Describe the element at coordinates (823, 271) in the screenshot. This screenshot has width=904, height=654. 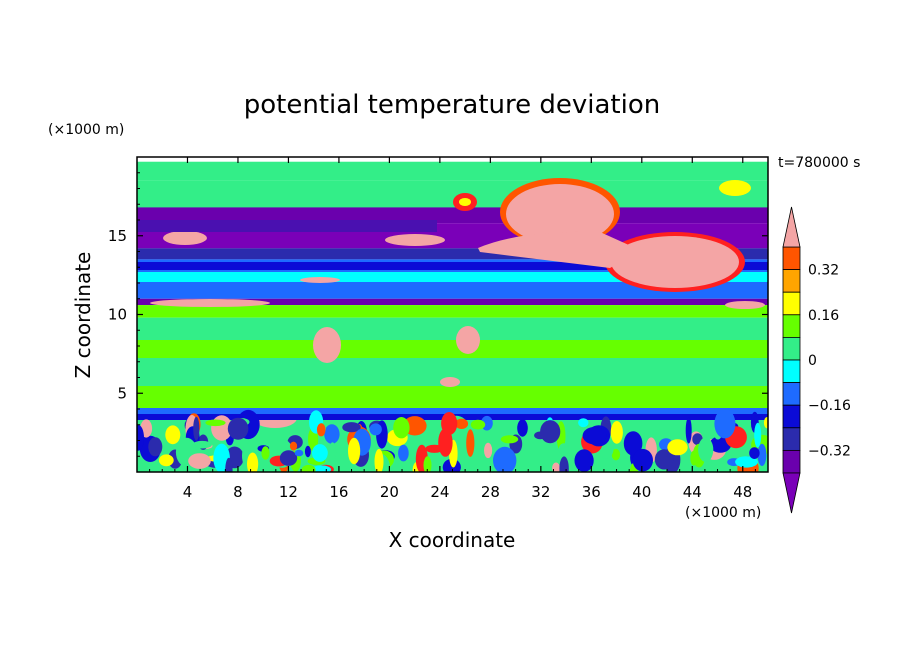
I see `colorbar-tick-label: 0.32` at that location.